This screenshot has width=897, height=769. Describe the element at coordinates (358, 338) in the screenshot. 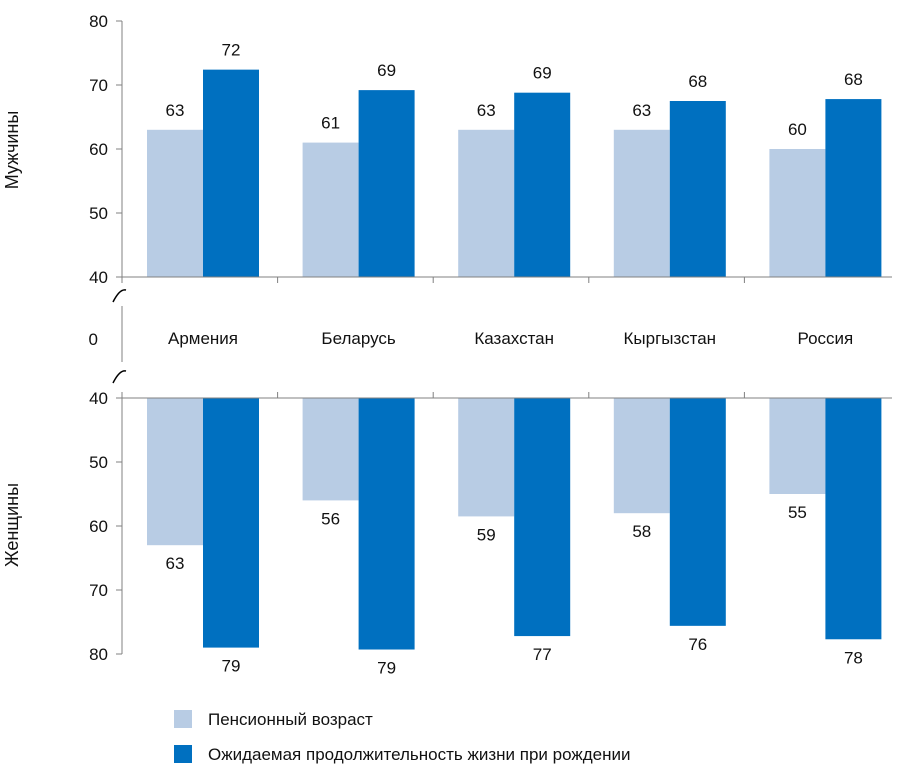

I see `category-label-1: Беларусь` at that location.